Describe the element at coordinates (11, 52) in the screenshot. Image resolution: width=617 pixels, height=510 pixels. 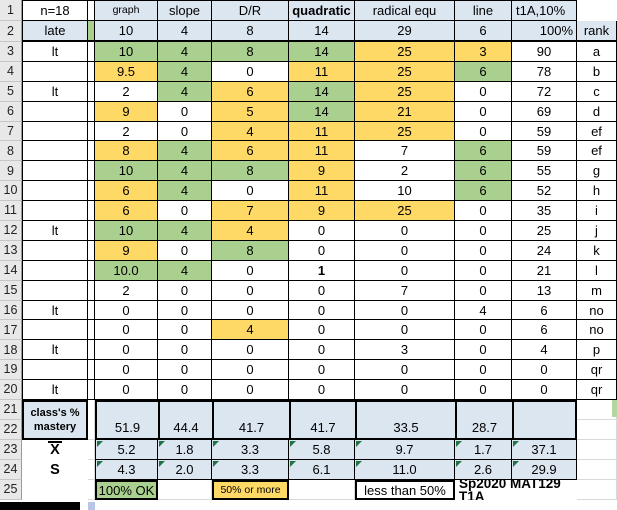
I see `row-header: 3` at that location.